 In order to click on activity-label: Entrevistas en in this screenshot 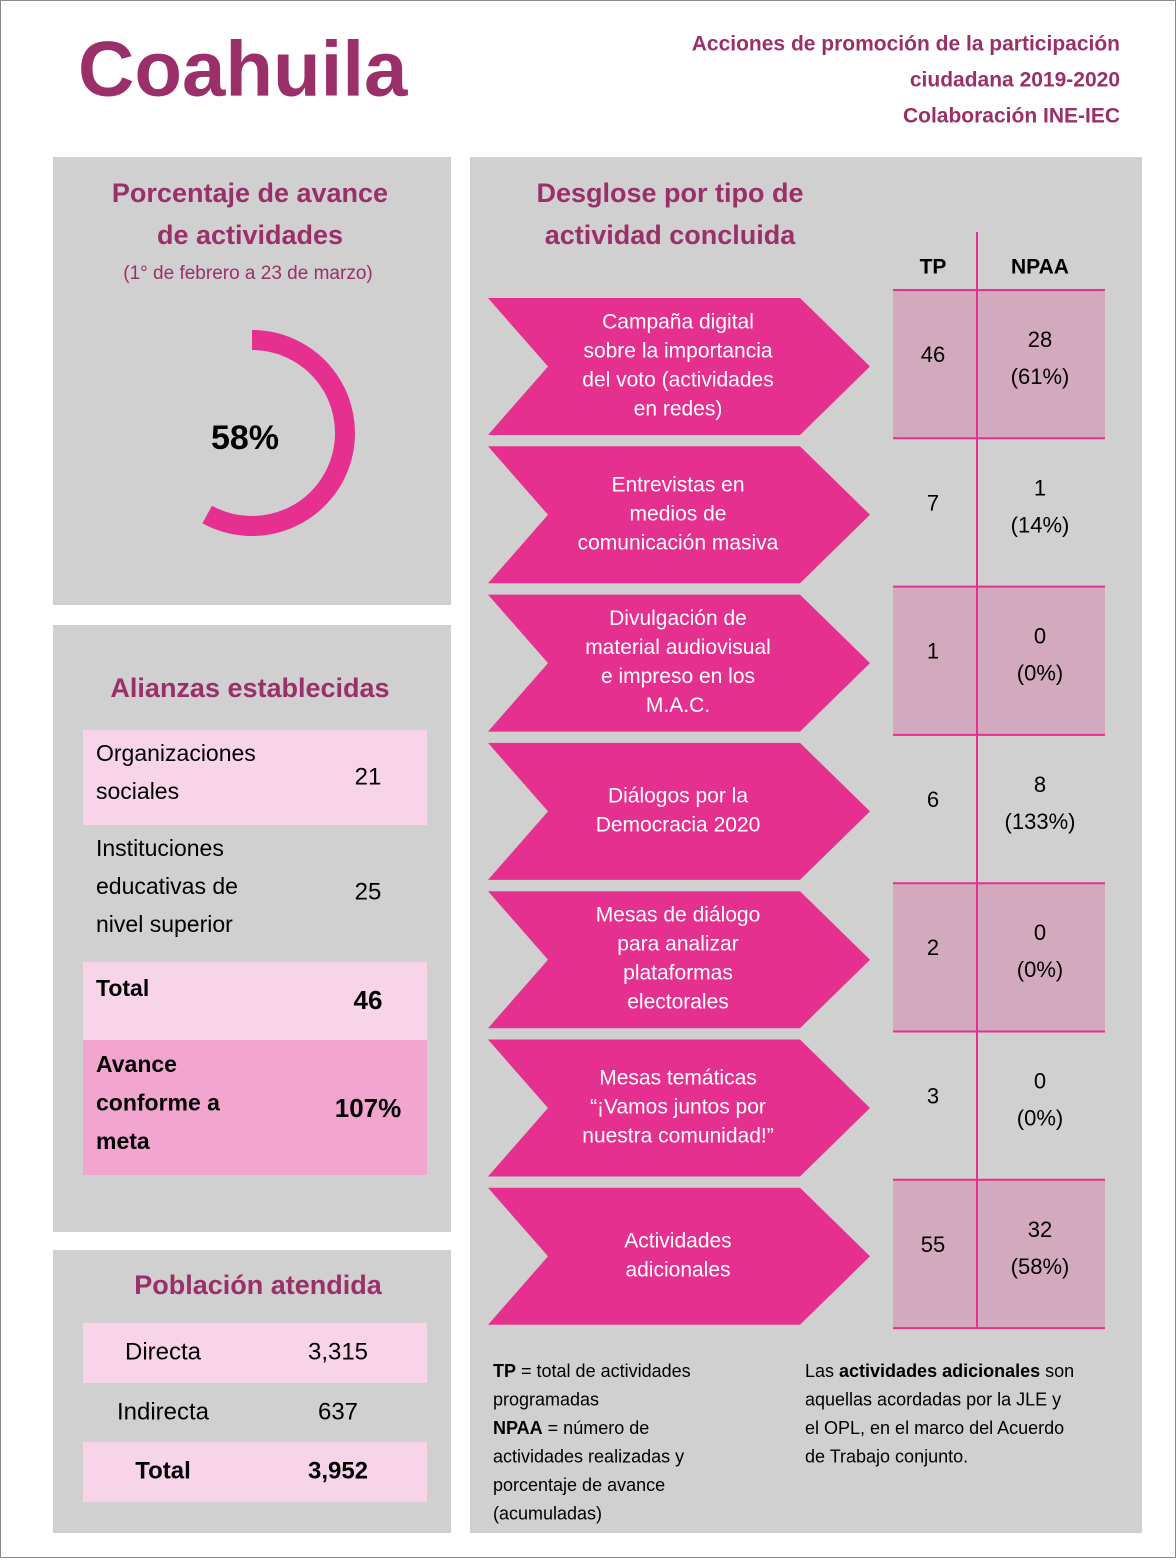, I will do `click(677, 484)`.